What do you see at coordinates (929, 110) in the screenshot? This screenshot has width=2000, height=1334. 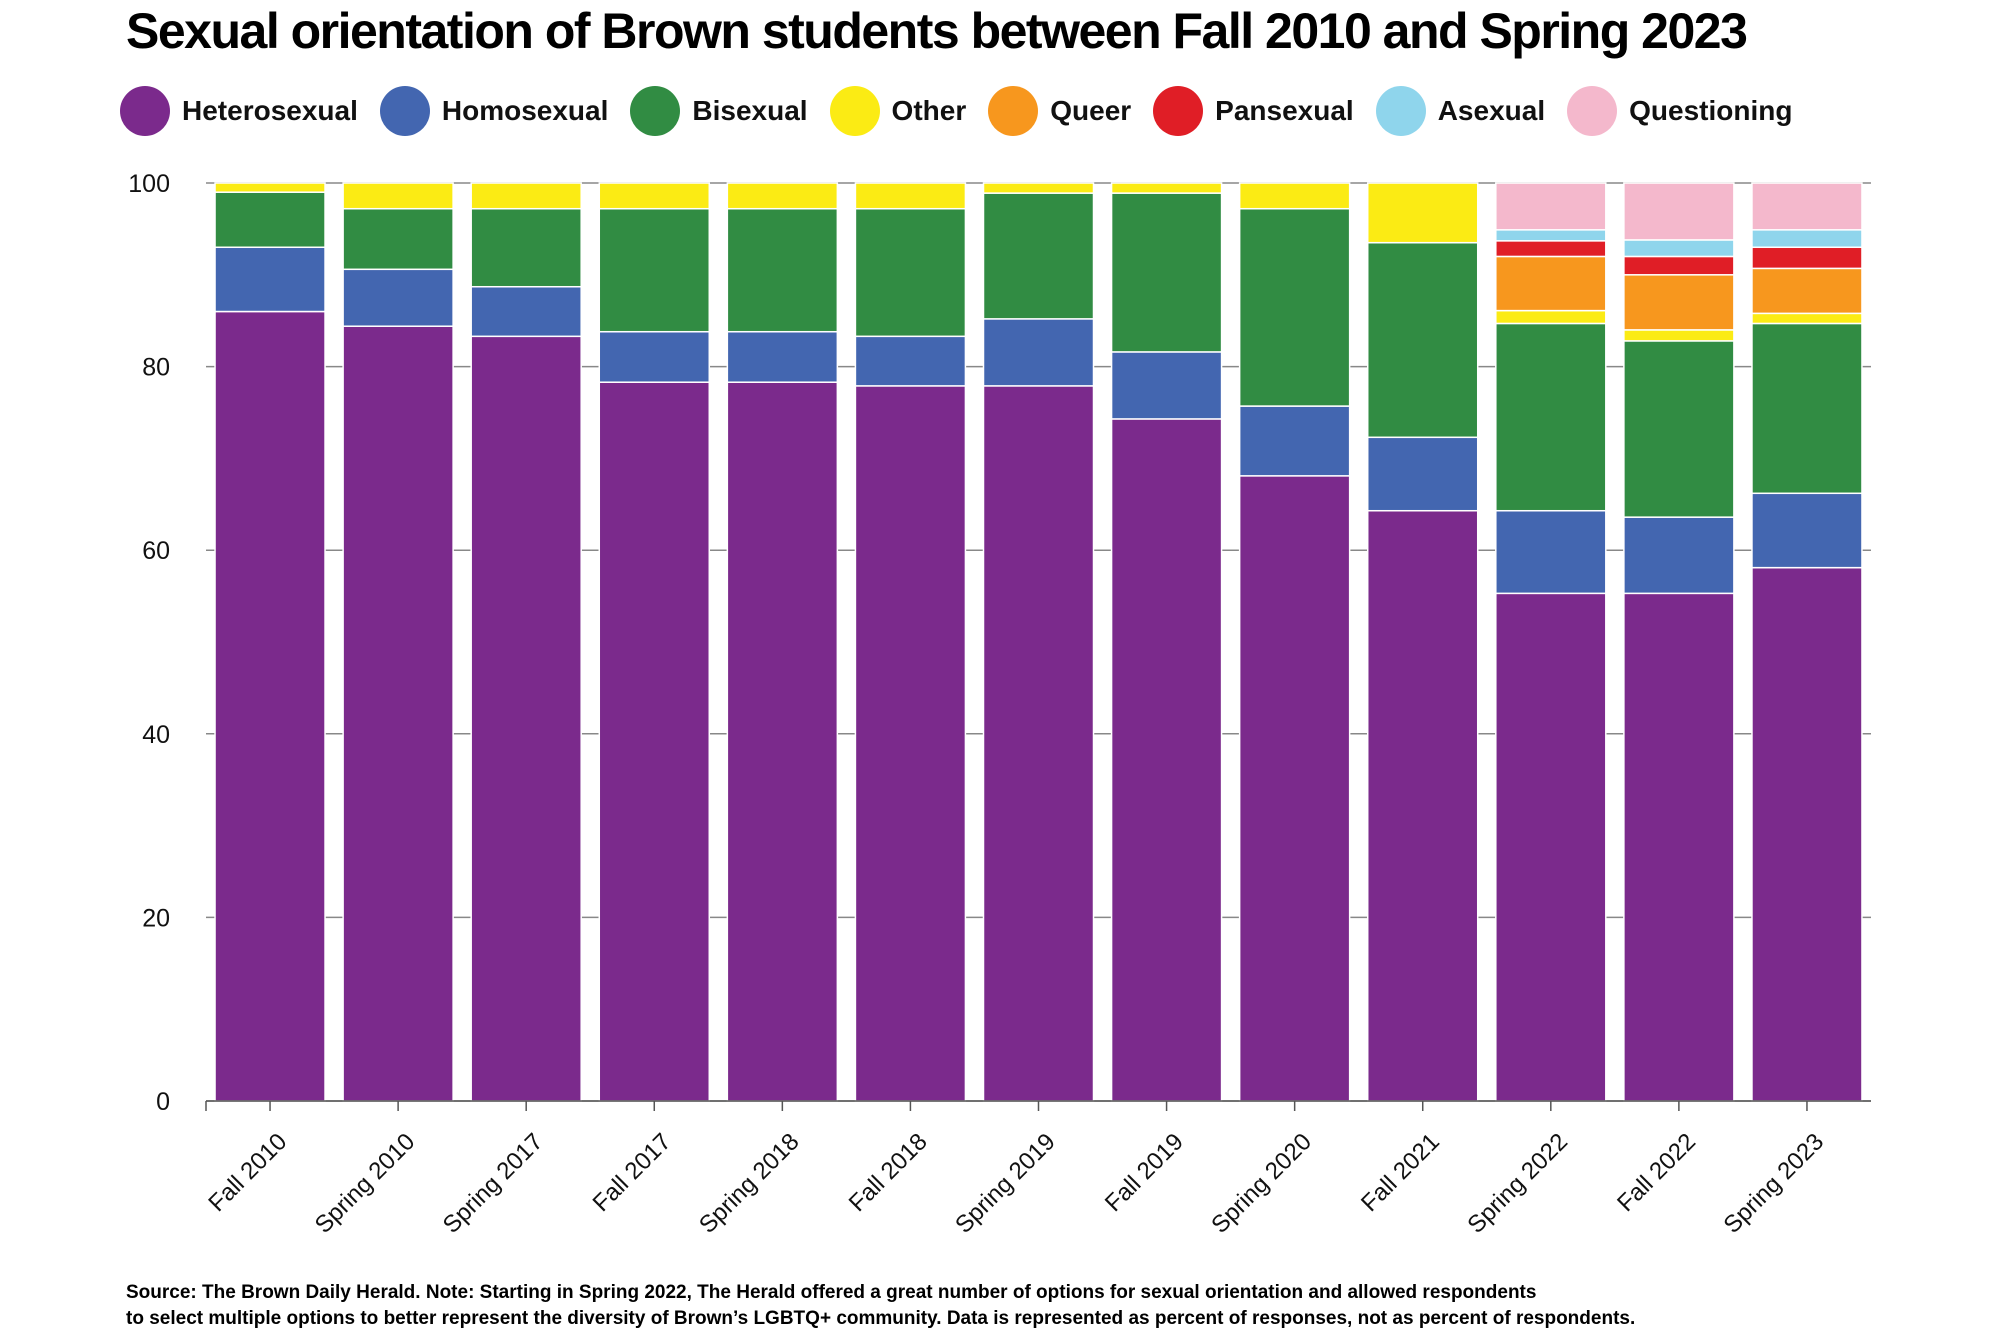 I see `legend-label: Other` at bounding box center [929, 110].